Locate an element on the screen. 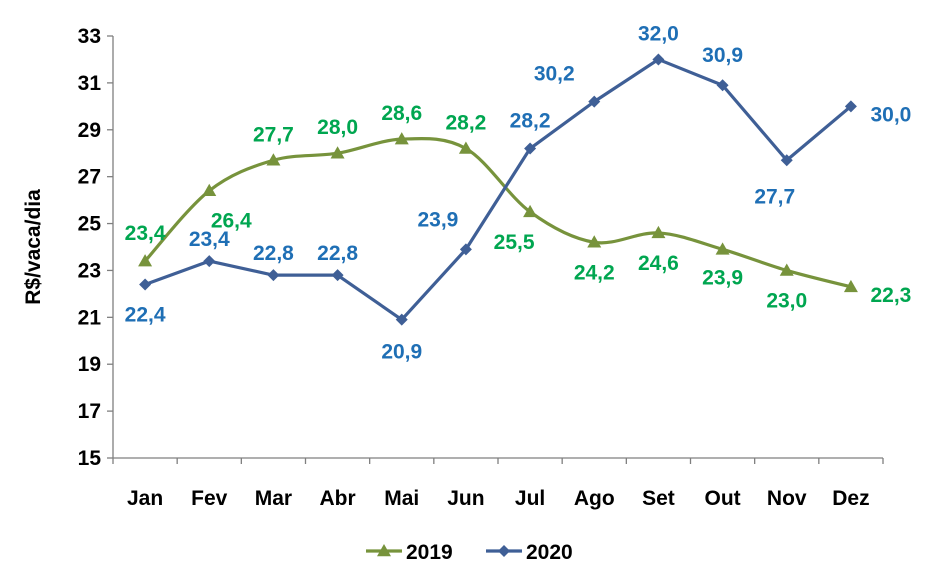 The width and height of the screenshot is (932, 585). legend-2019-label: 2019 is located at coordinates (429, 552).